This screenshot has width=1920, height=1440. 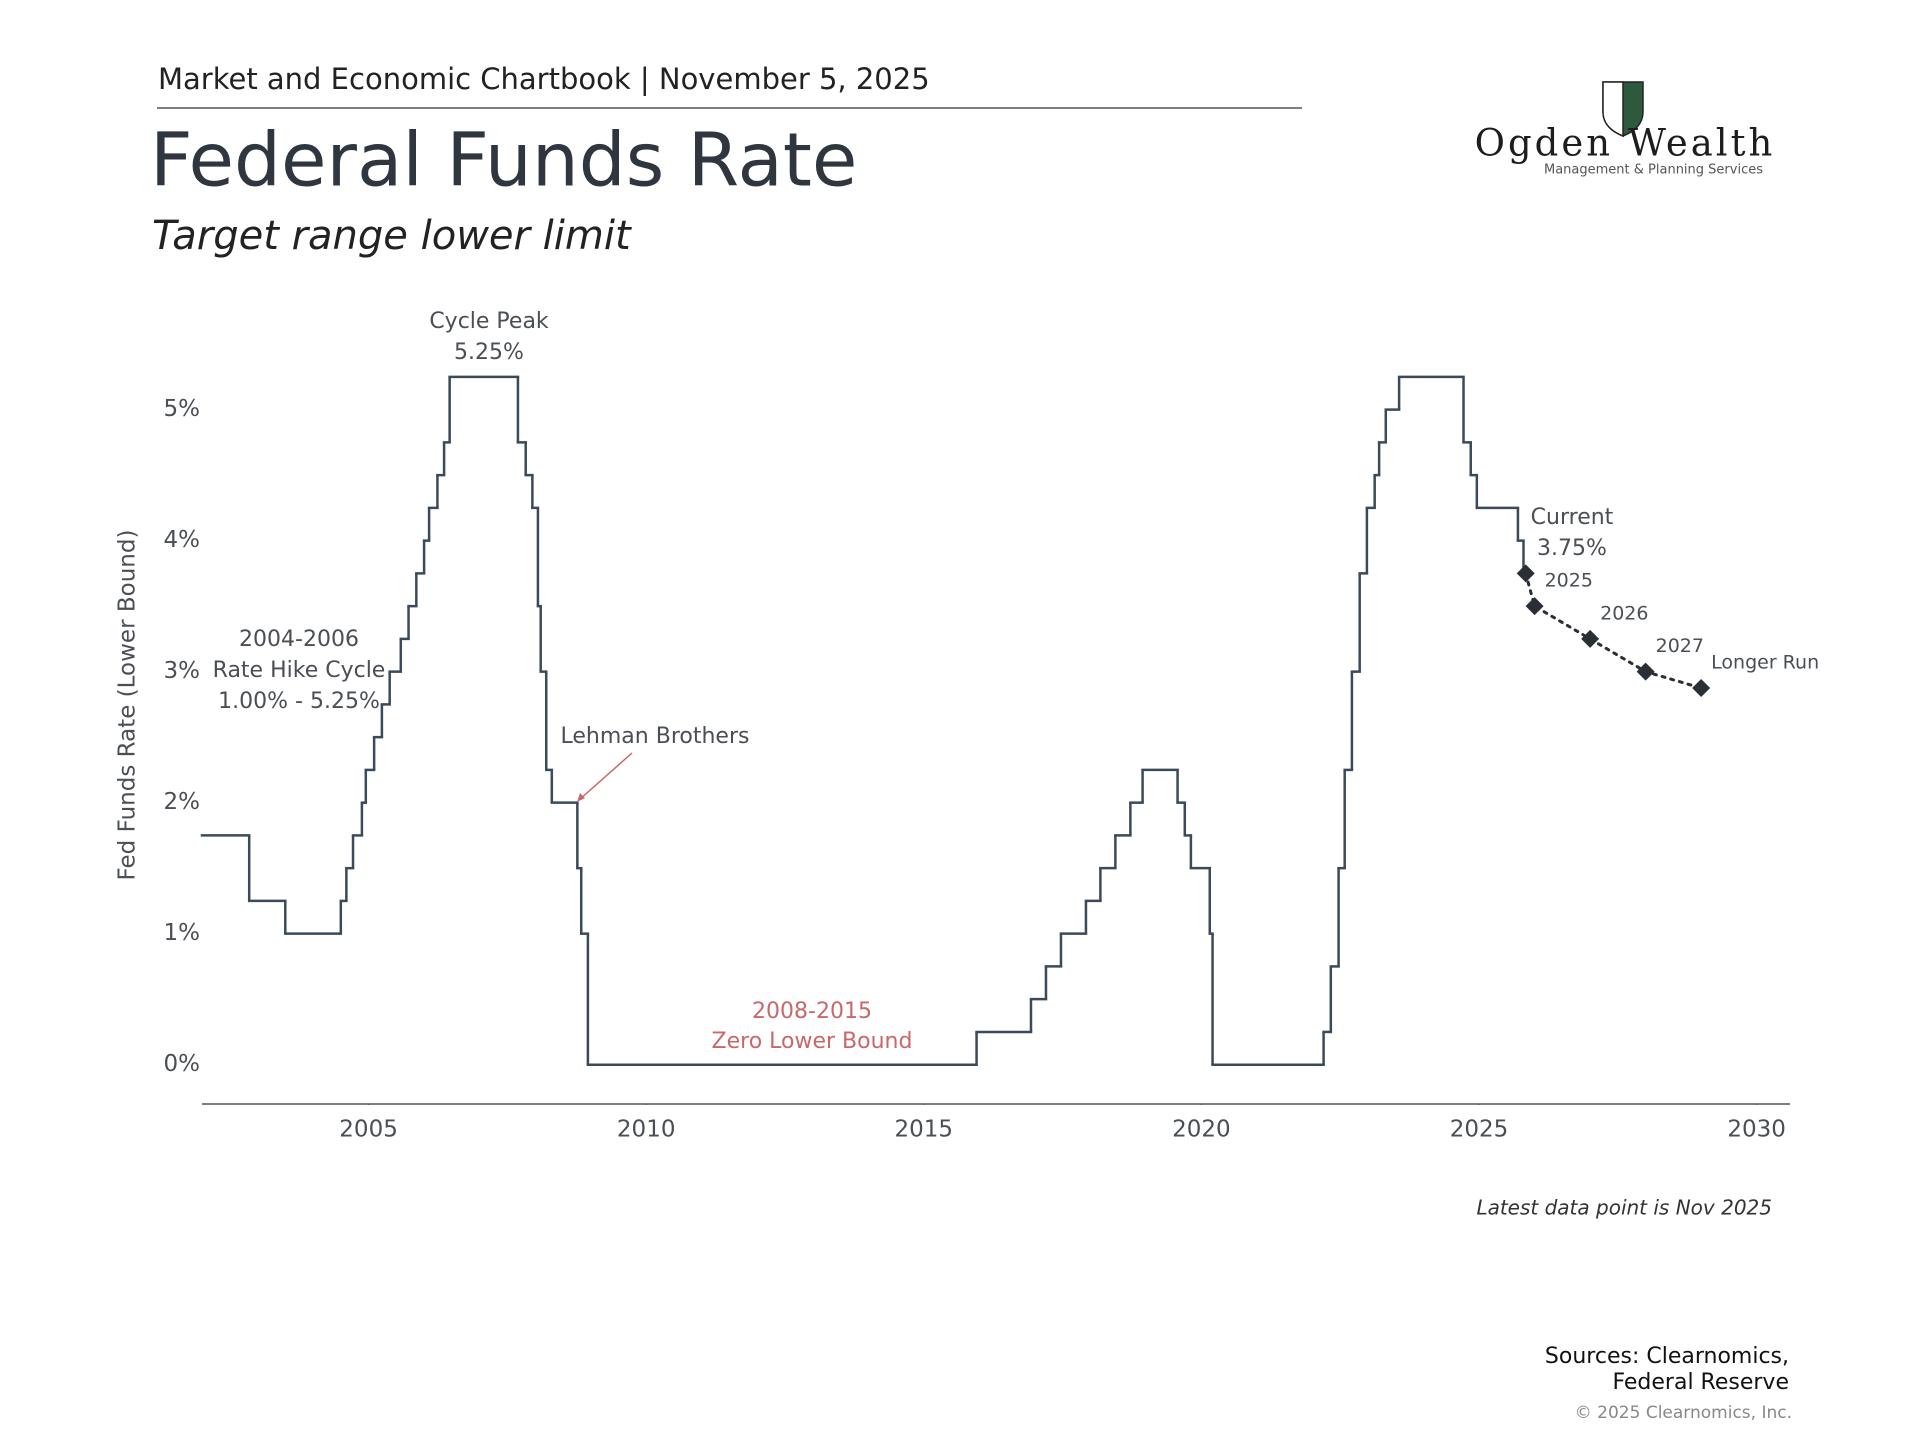 What do you see at coordinates (812, 1041) in the screenshot?
I see `annotation: Zero Lower Bound` at bounding box center [812, 1041].